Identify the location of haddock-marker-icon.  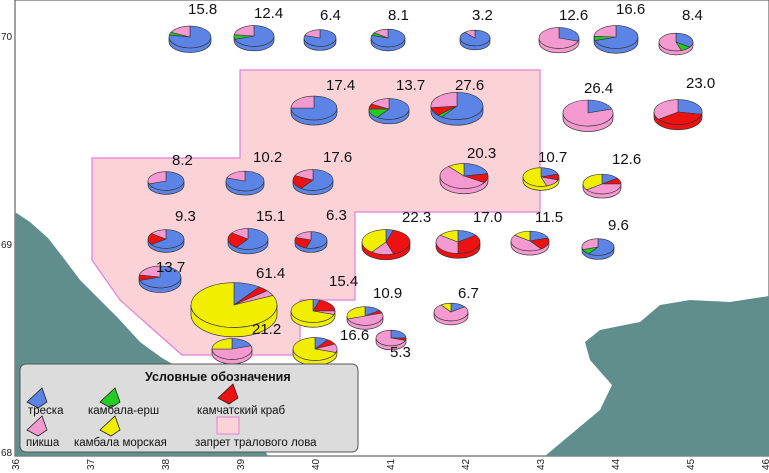
(37, 426).